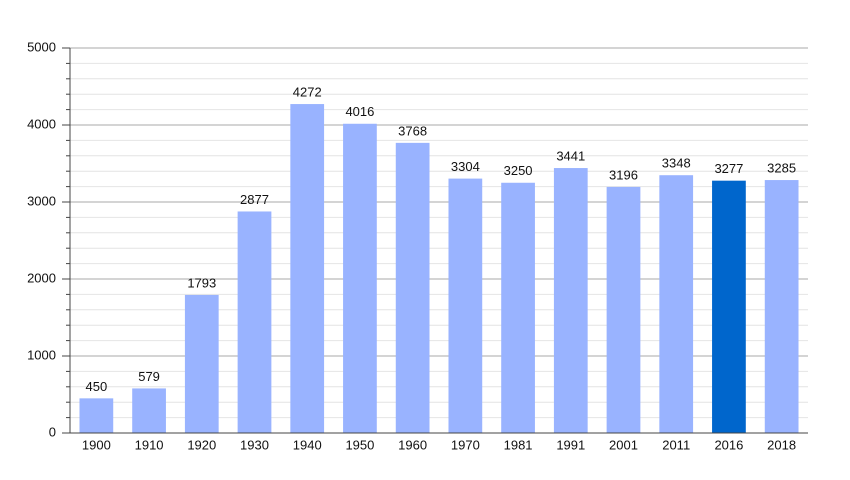 This screenshot has width=850, height=480. Describe the element at coordinates (465, 166) in the screenshot. I see `value-label: 3304` at that location.